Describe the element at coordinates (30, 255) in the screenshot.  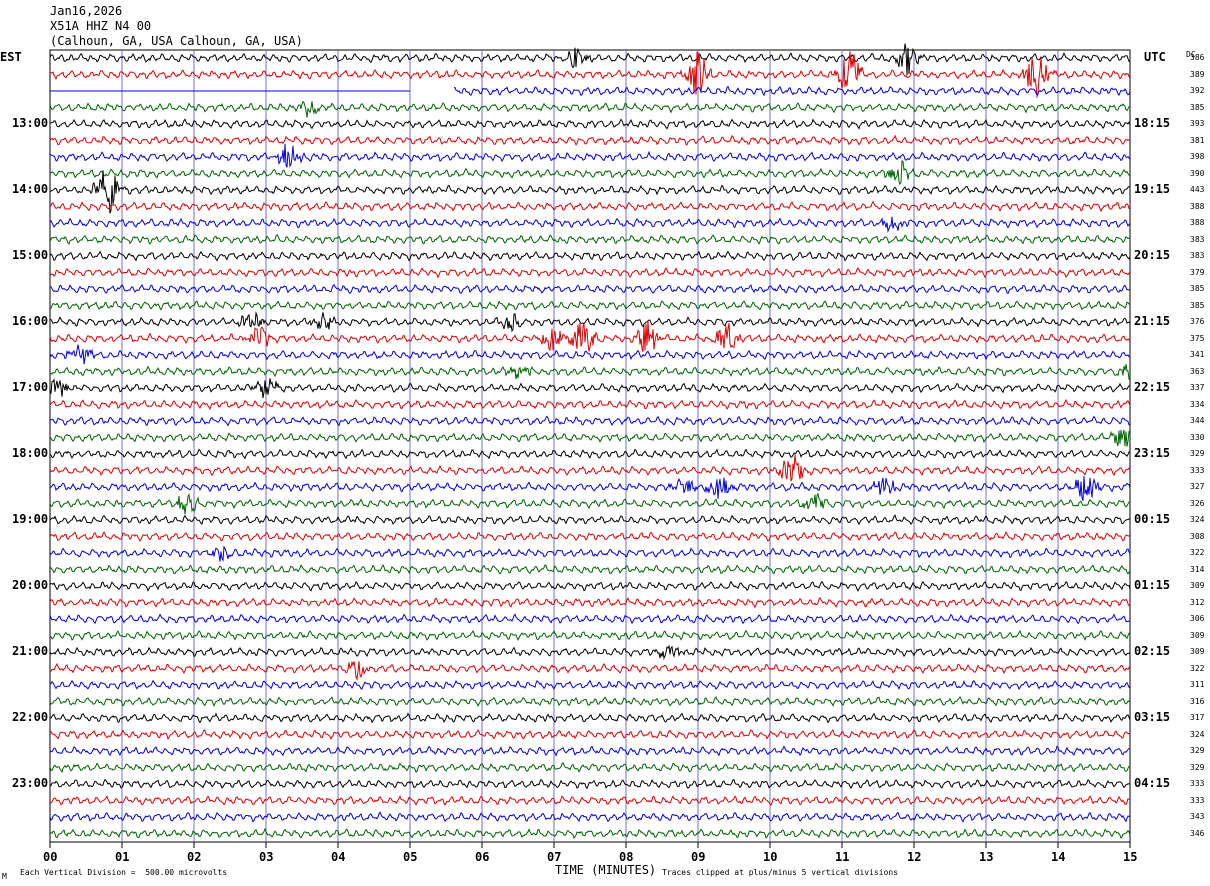
I see `left-hour-label: 15:00` at that location.